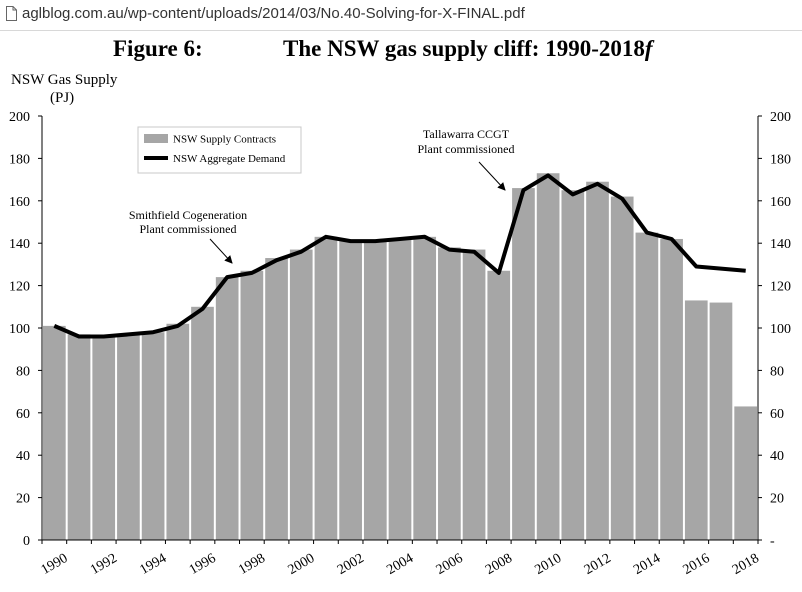  What do you see at coordinates (55, 564) in the screenshot?
I see `x-tick-label: 1990` at bounding box center [55, 564].